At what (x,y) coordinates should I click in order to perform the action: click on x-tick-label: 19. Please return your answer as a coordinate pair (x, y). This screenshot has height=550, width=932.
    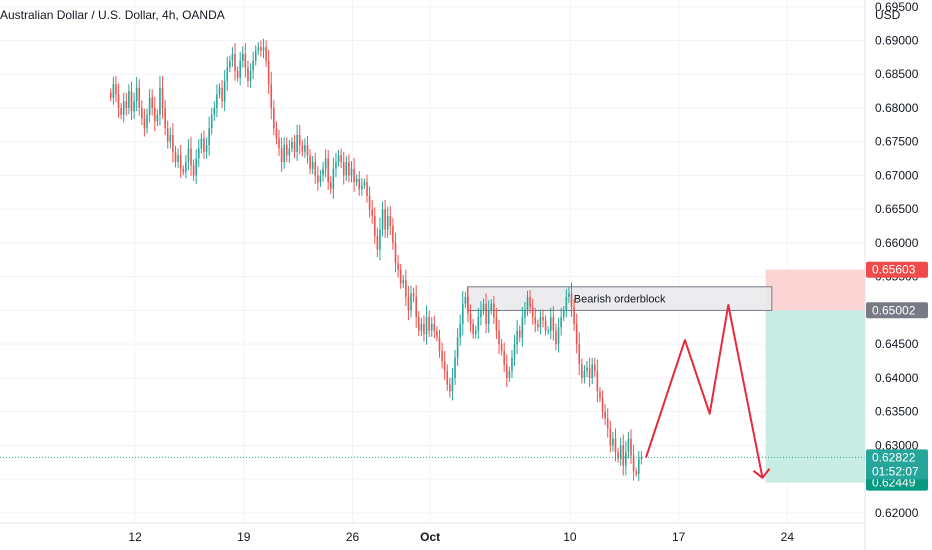
    Looking at the image, I should click on (244, 537).